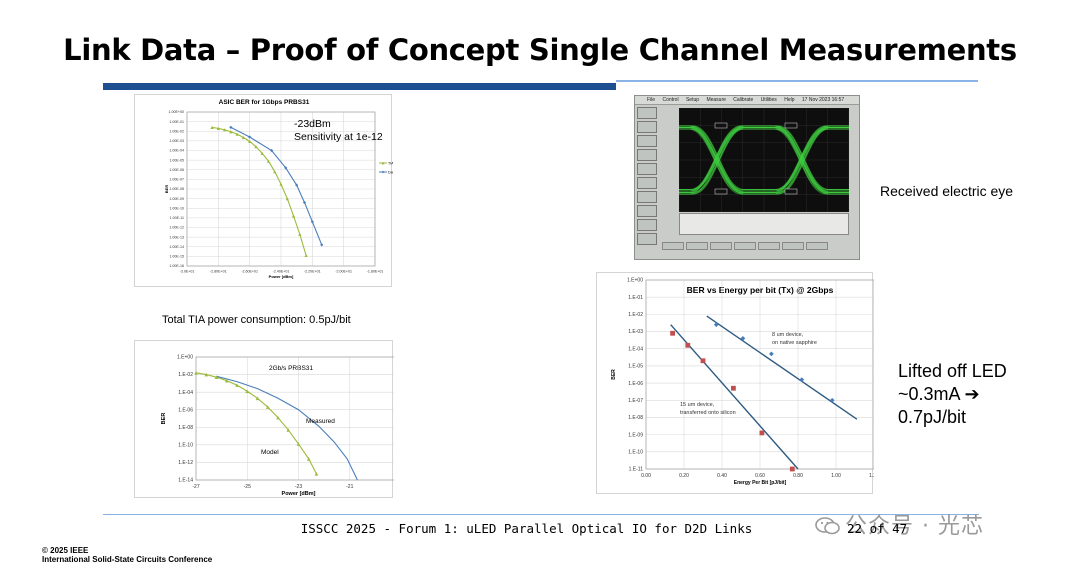  I want to click on y-tick-label: 1.E+00, so click(185, 358).